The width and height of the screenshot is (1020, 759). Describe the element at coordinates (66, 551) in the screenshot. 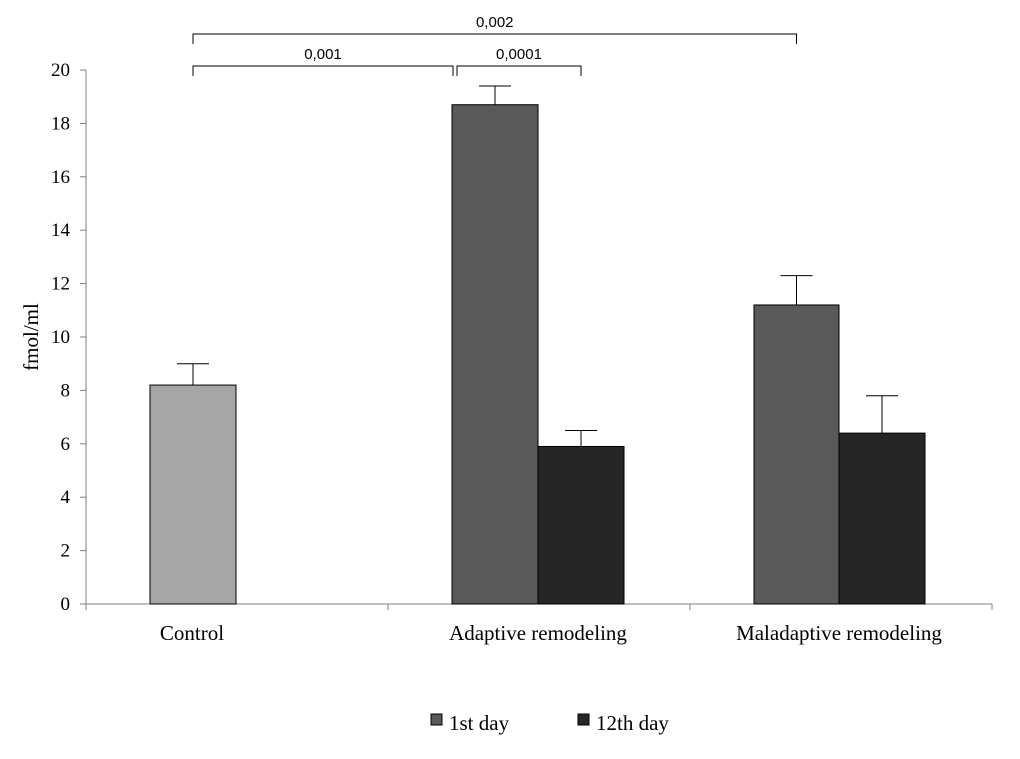

I see `y-tick-label: 2` at that location.